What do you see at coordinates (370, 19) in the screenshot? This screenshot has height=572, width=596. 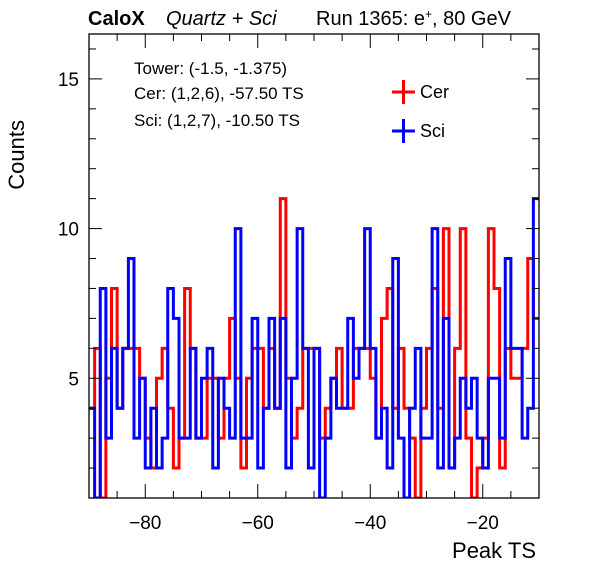 I see `run-text: Run 1365: e` at bounding box center [370, 19].